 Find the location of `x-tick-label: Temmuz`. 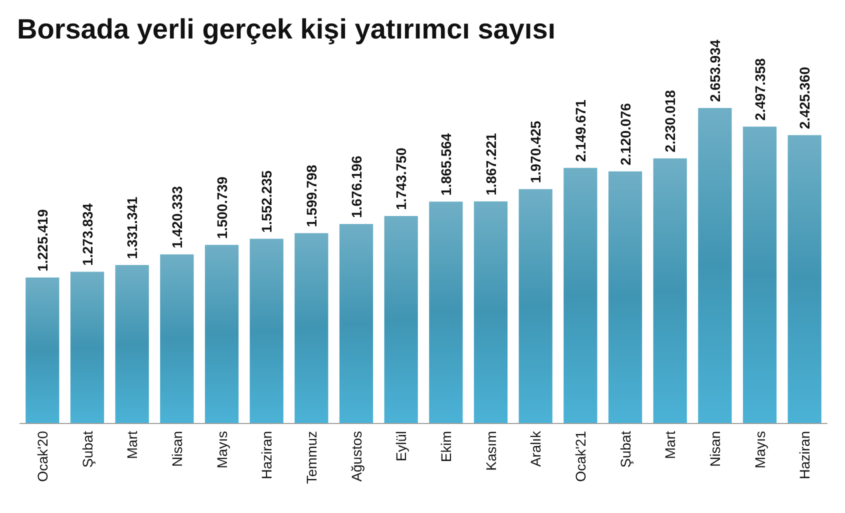

x-tick-label: Temmuz is located at coordinates (311, 457).